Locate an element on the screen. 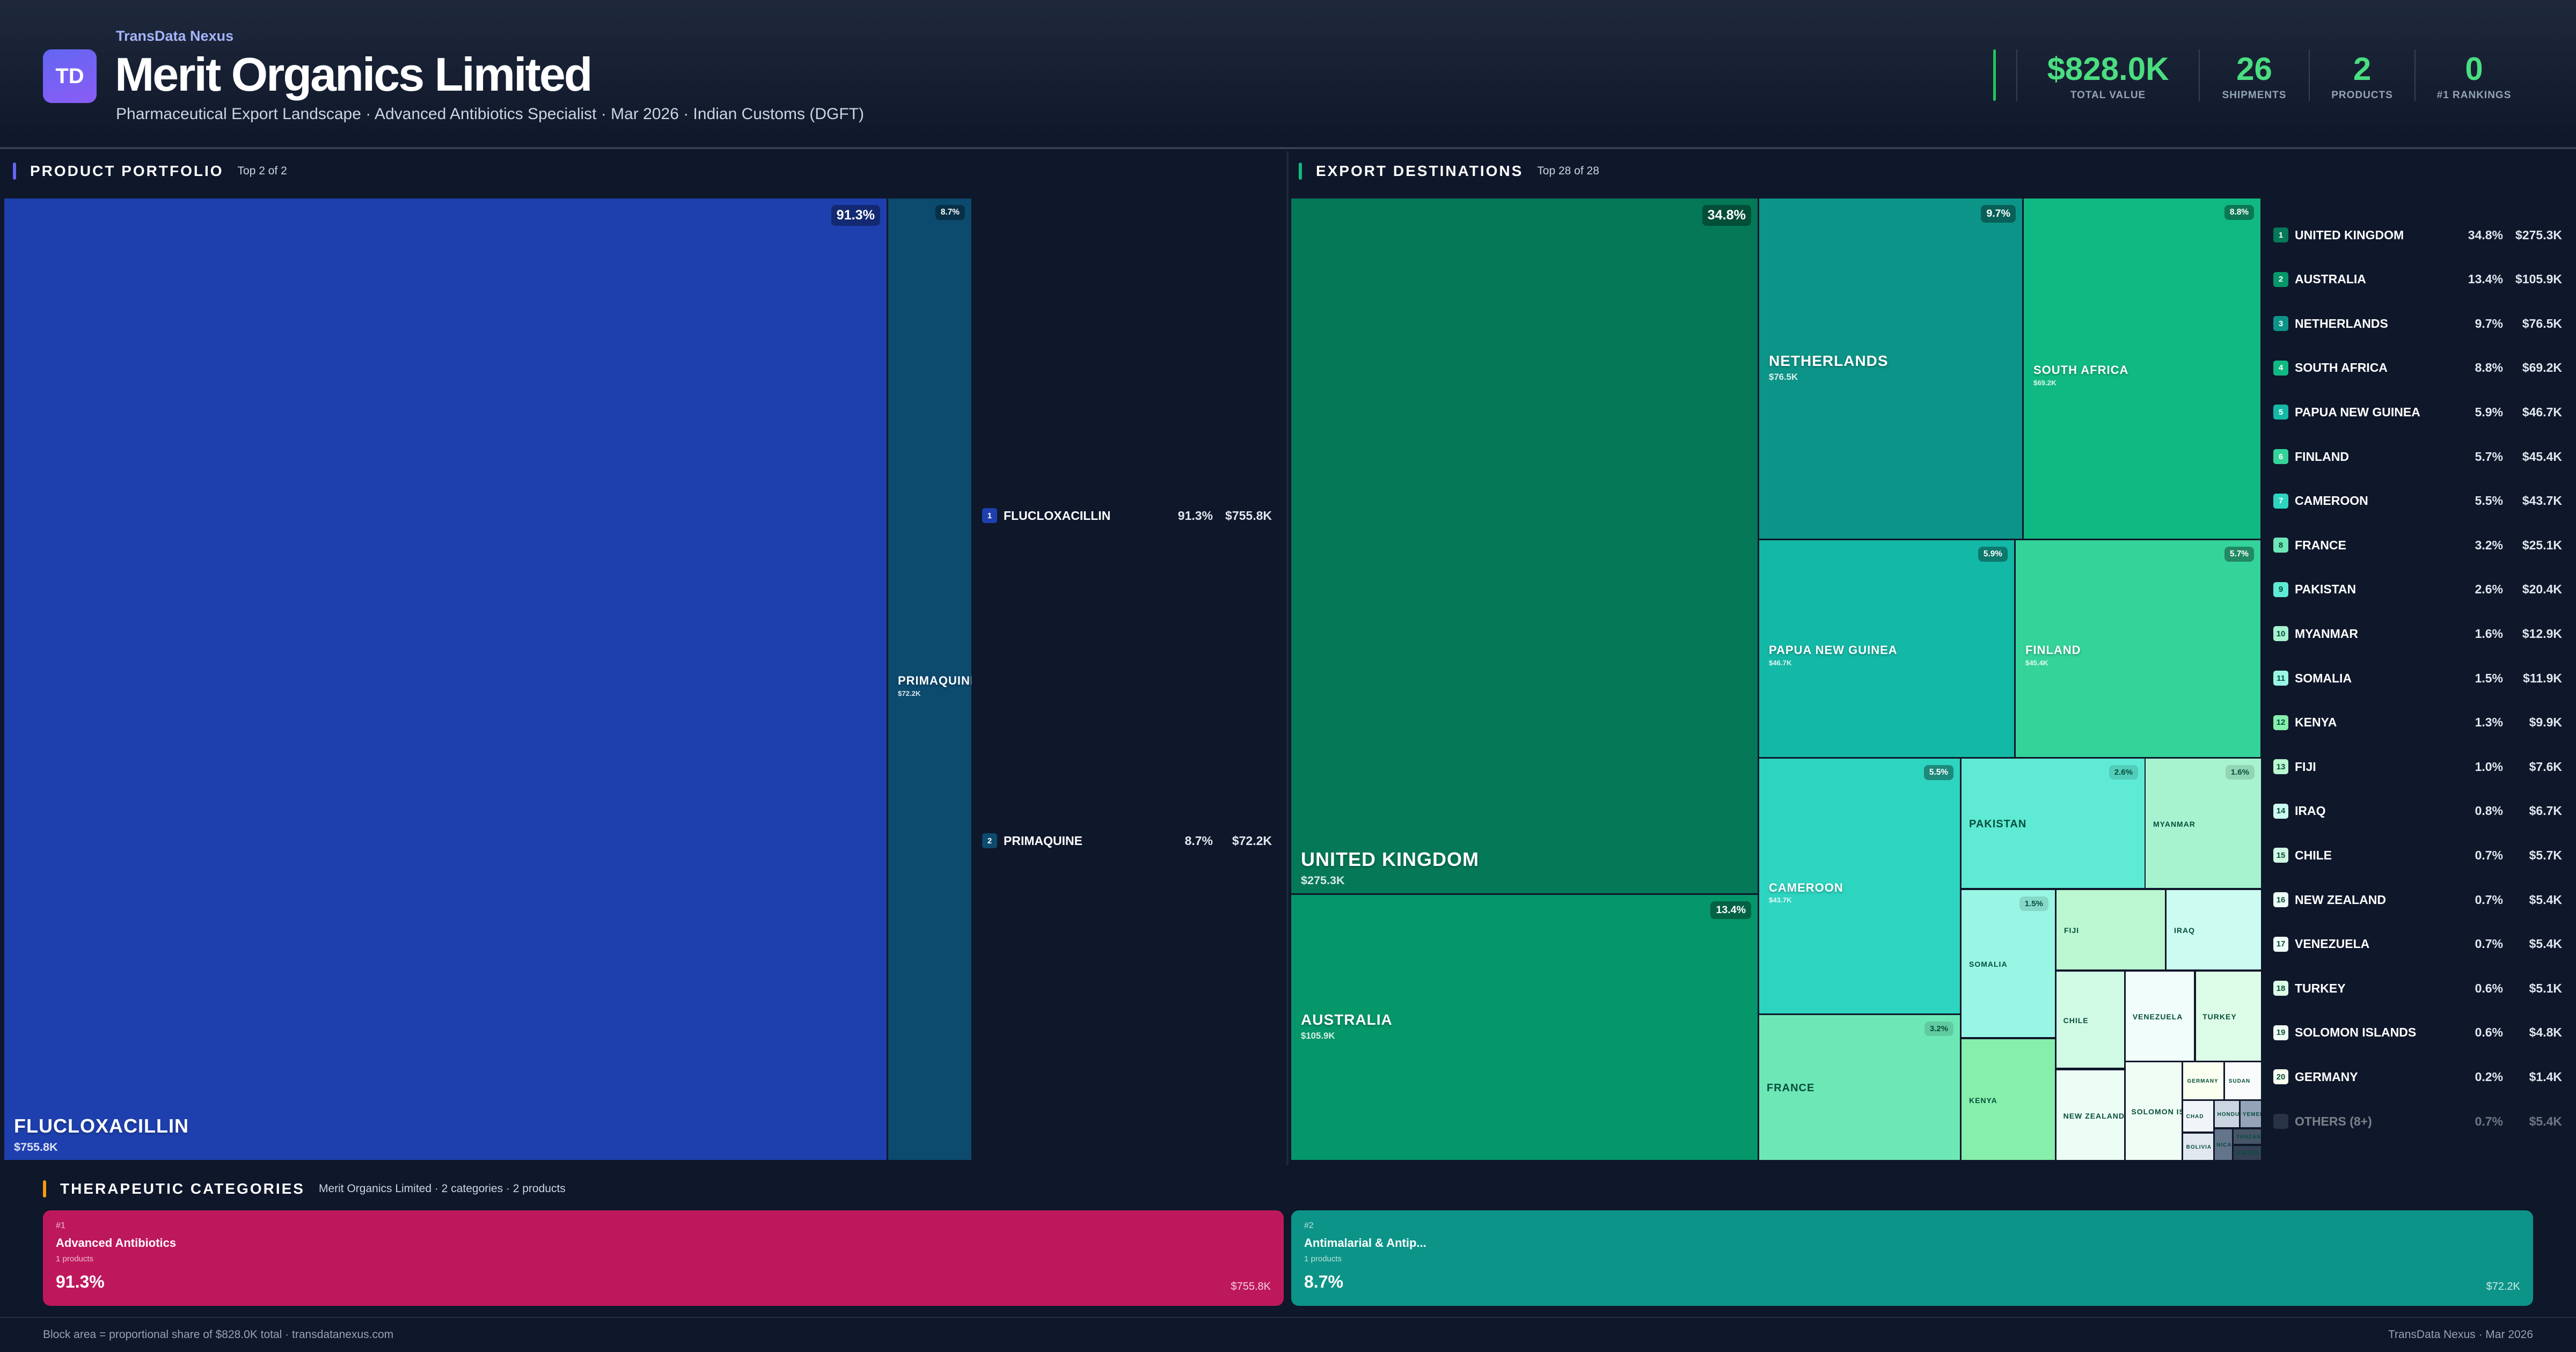 The width and height of the screenshot is (2576, 1352). treemap-tile: TANZANIA is located at coordinates (2247, 1136).